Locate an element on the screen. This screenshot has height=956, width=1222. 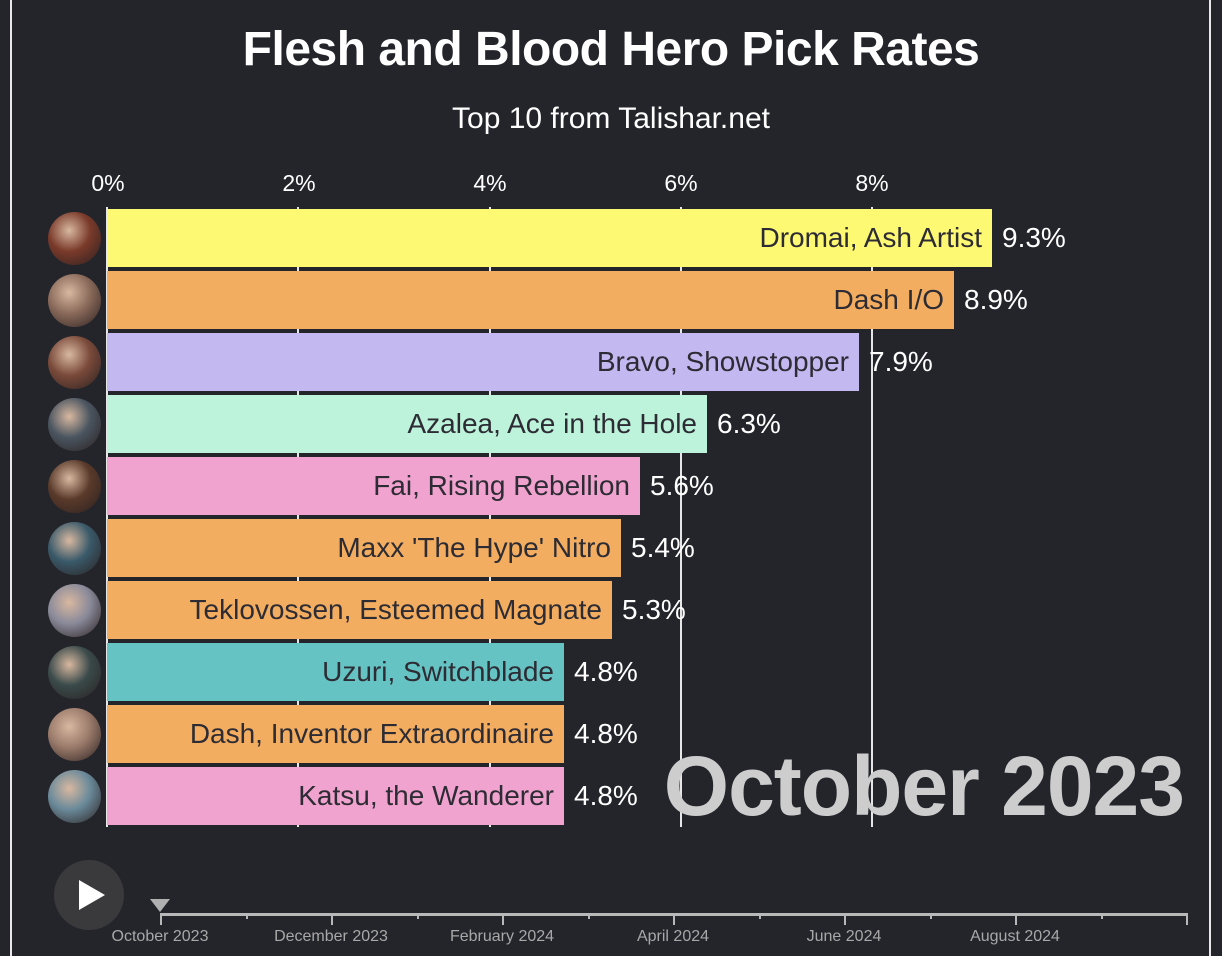
bar-row: Dash, Inventor Extraordinaire 4.8% is located at coordinates (598, 734).